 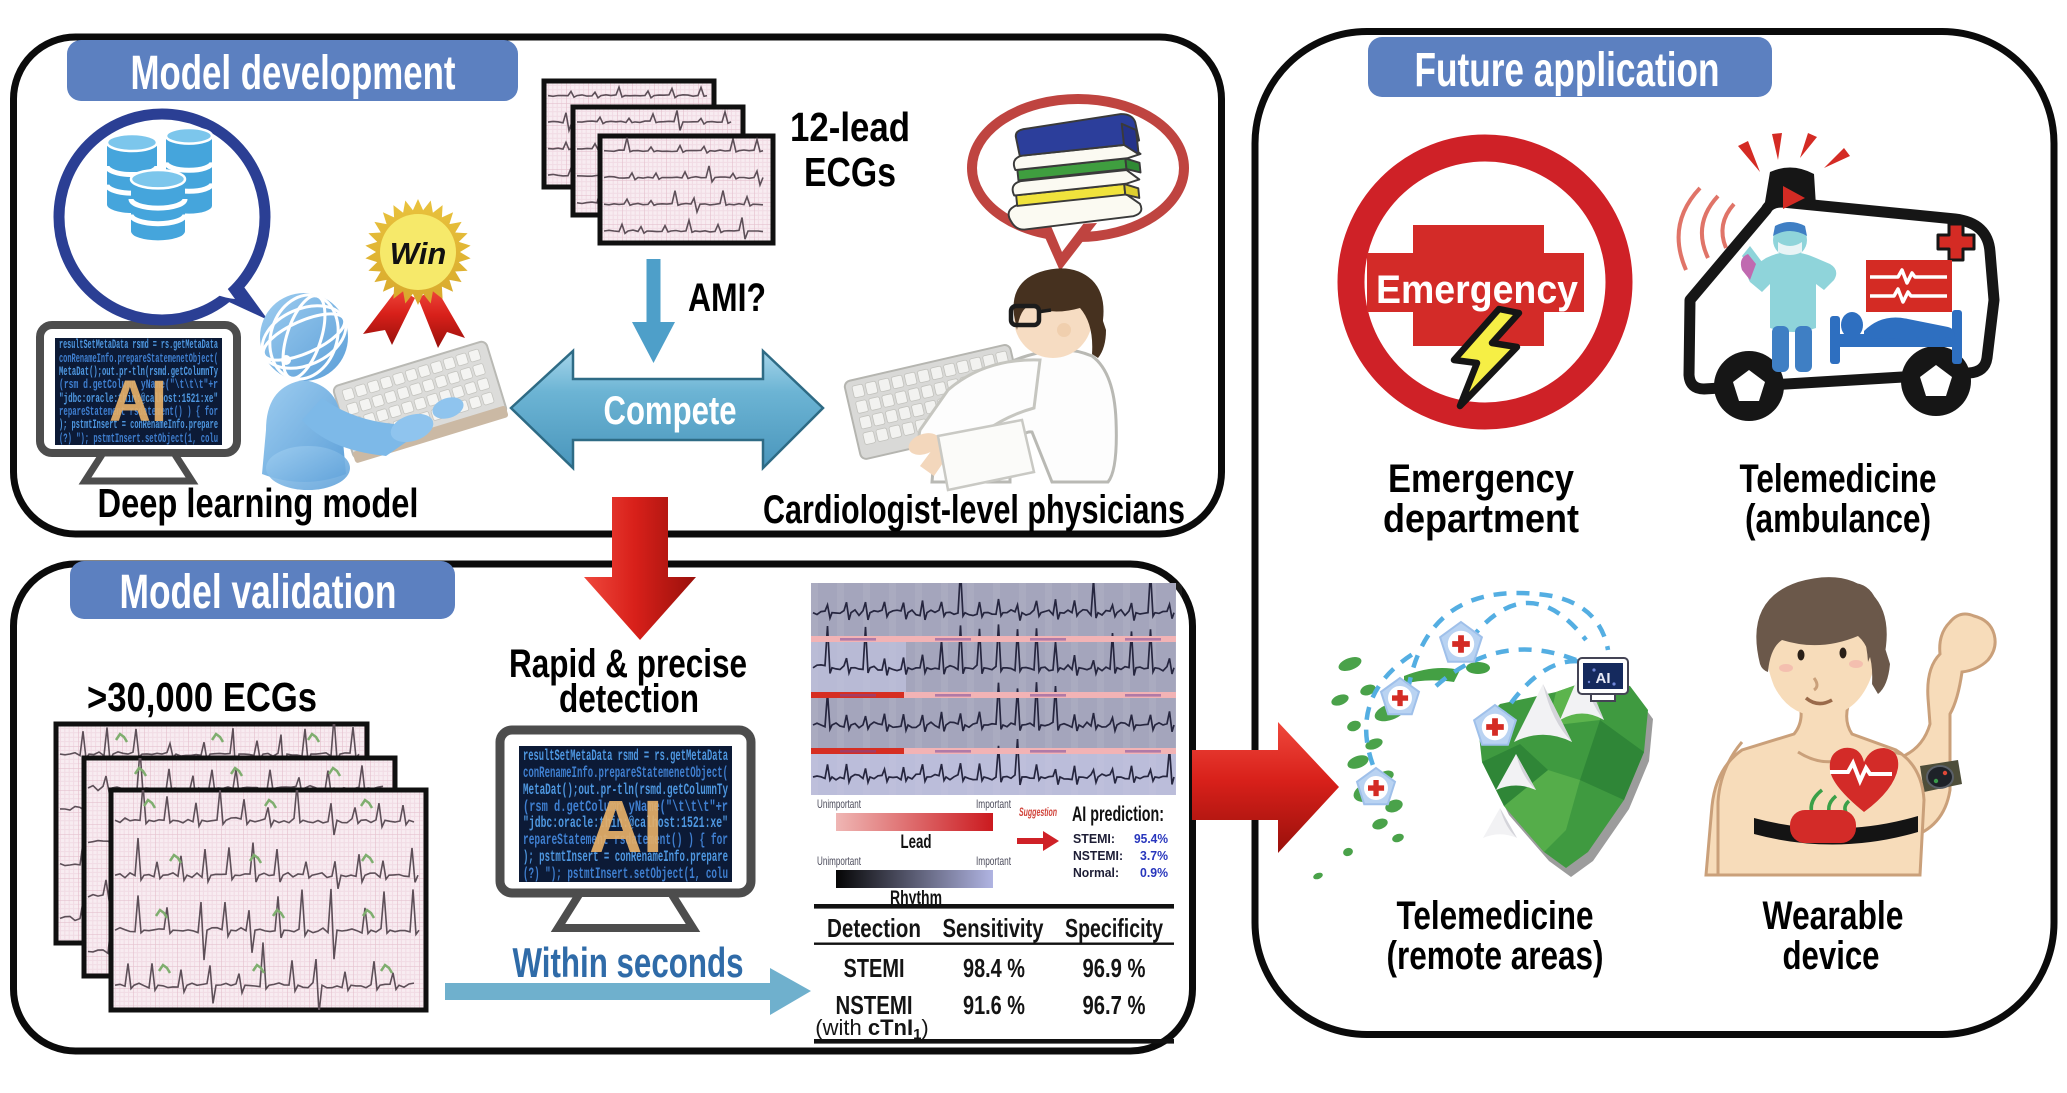 I want to click on svg-text: NSTEMI, so click(x=874, y=1005).